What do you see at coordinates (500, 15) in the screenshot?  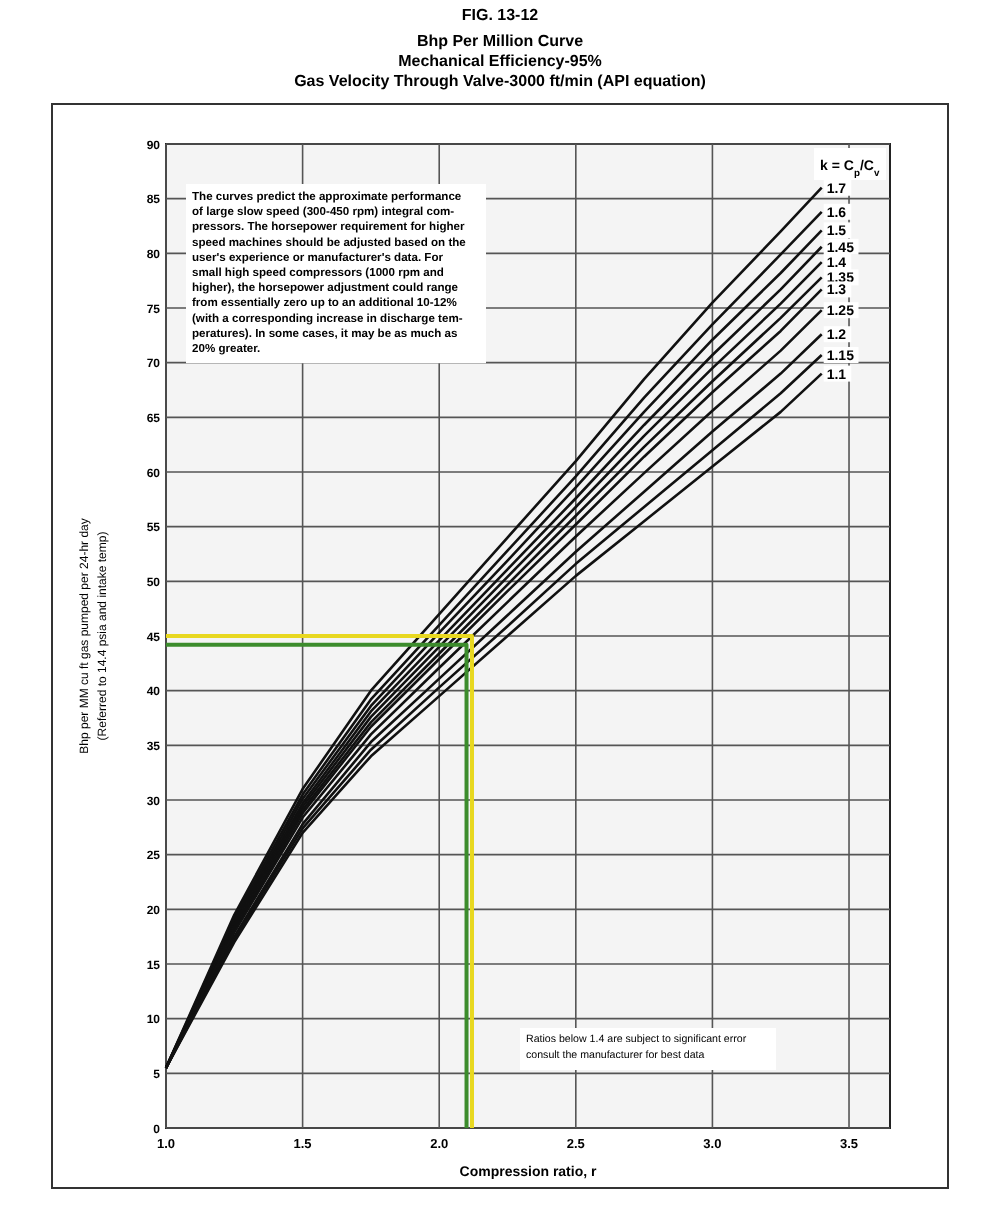 I see `chart-title: FIG. 13-12` at bounding box center [500, 15].